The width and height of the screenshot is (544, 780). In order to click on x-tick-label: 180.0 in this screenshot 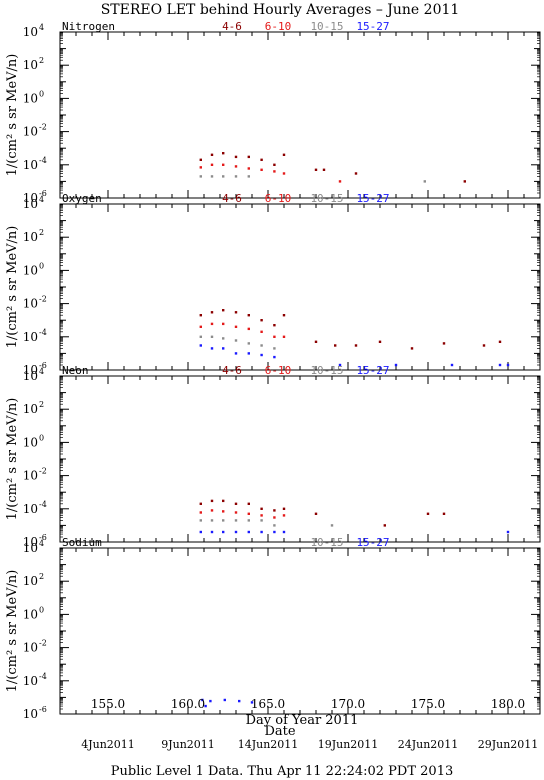, I will do `click(508, 704)`.